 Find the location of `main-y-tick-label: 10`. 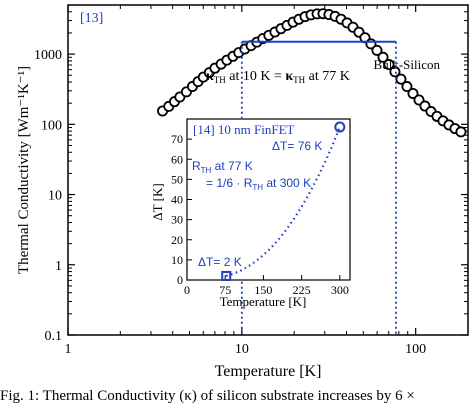

main-y-tick-label: 10 is located at coordinates (55, 196).